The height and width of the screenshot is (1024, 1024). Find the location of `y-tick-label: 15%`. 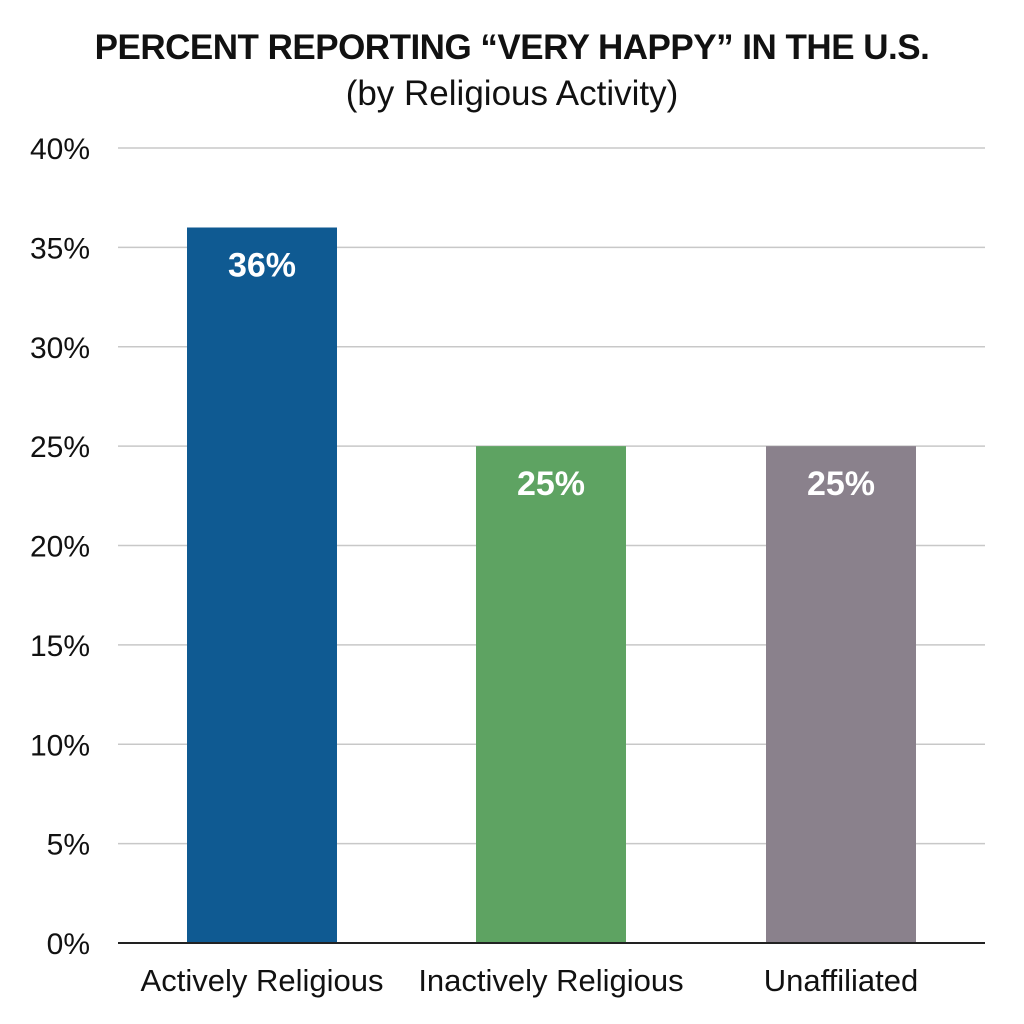

y-tick-label: 15% is located at coordinates (60, 646).